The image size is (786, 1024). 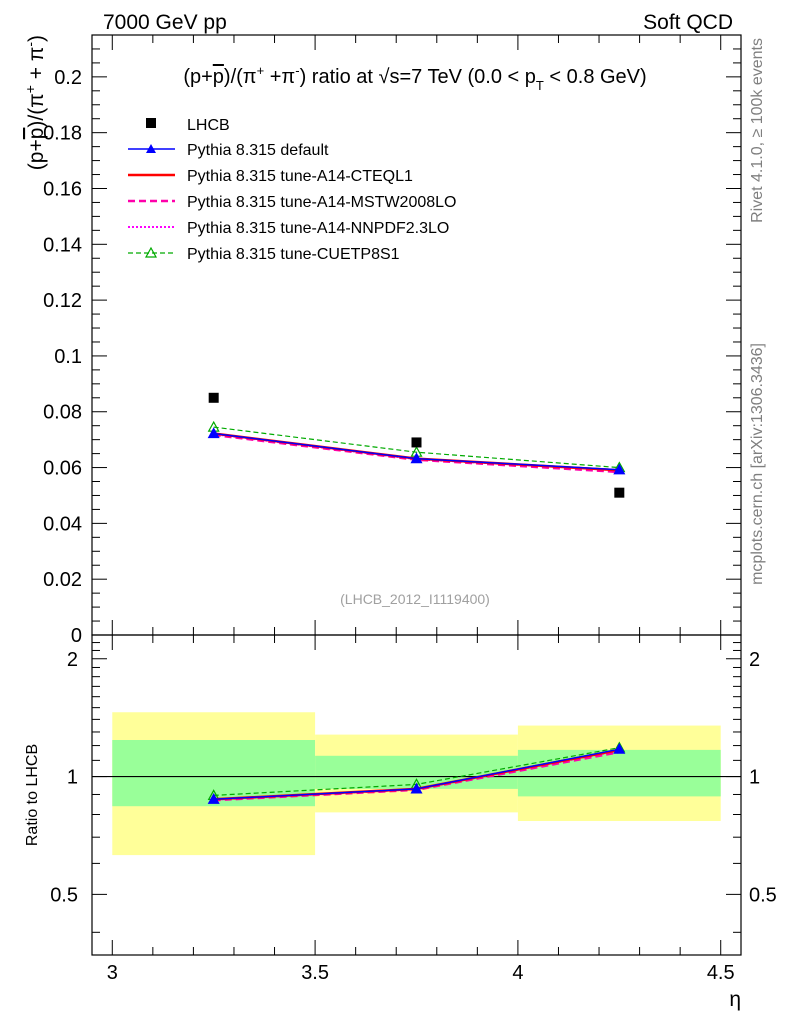 I want to click on ratio-y-axis-label: Ratio to LHCB, so click(x=32, y=795).